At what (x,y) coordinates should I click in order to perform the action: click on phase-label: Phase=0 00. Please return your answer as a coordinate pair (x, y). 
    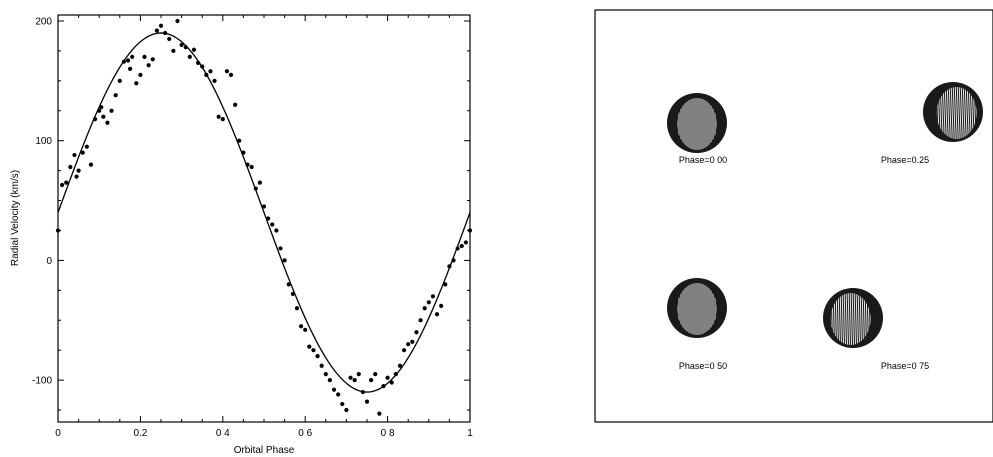
    Looking at the image, I should click on (703, 160).